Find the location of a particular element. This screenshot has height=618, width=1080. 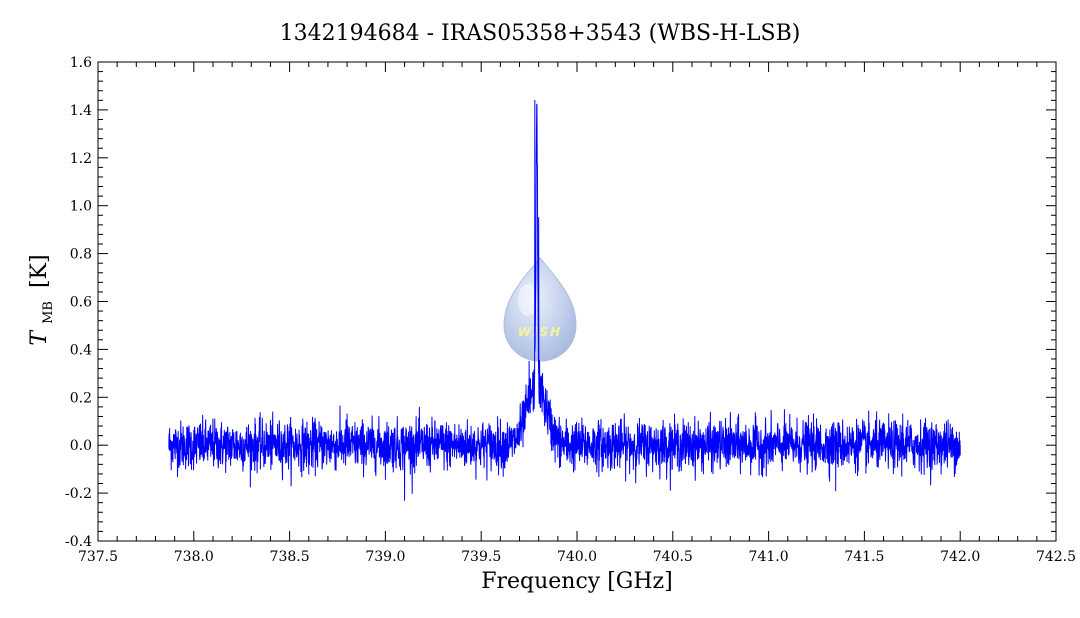

y-tick-label: 1.6 is located at coordinates (81, 63).